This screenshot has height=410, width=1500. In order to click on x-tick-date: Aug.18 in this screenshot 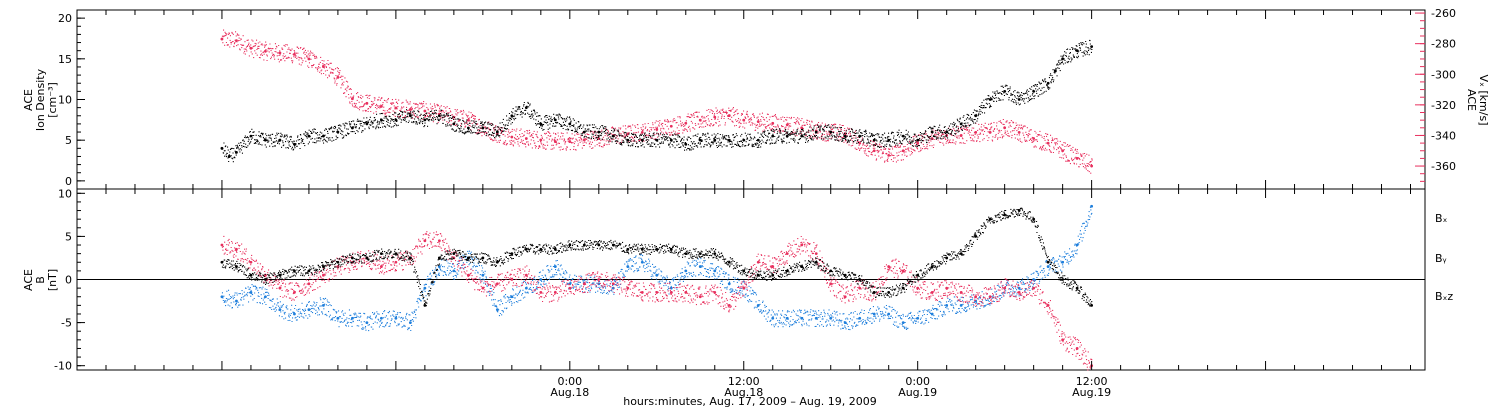, I will do `click(743, 392)`.